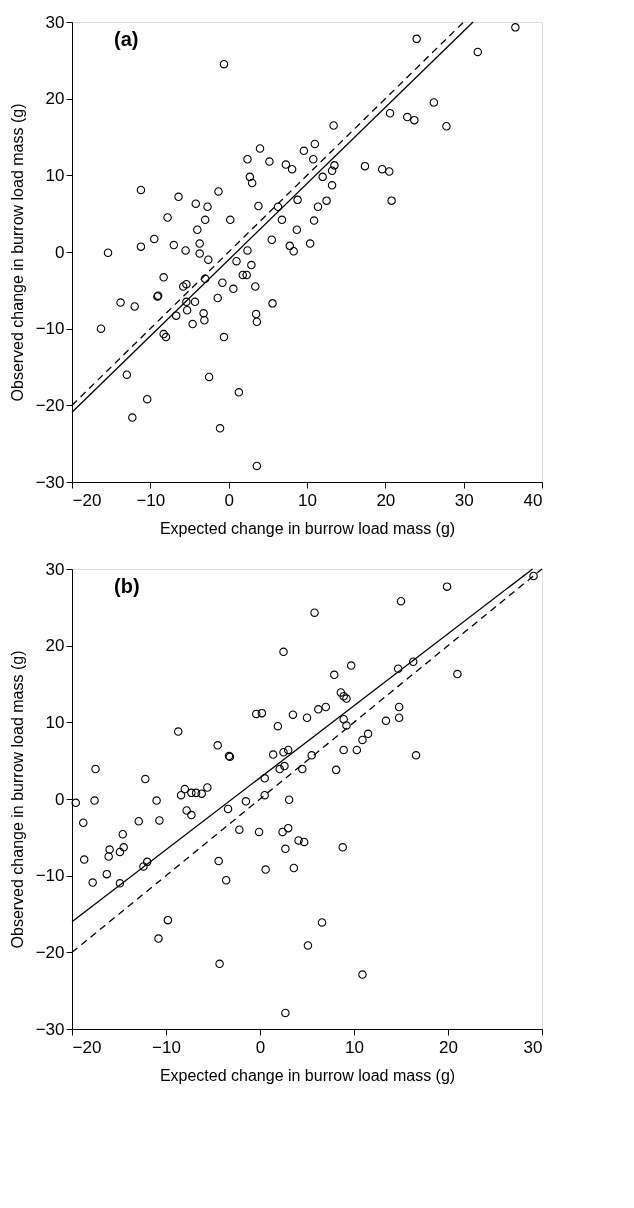 Image resolution: width=634 pixels, height=1208 pixels. What do you see at coordinates (126, 39) in the screenshot?
I see `annotation: (a)` at bounding box center [126, 39].